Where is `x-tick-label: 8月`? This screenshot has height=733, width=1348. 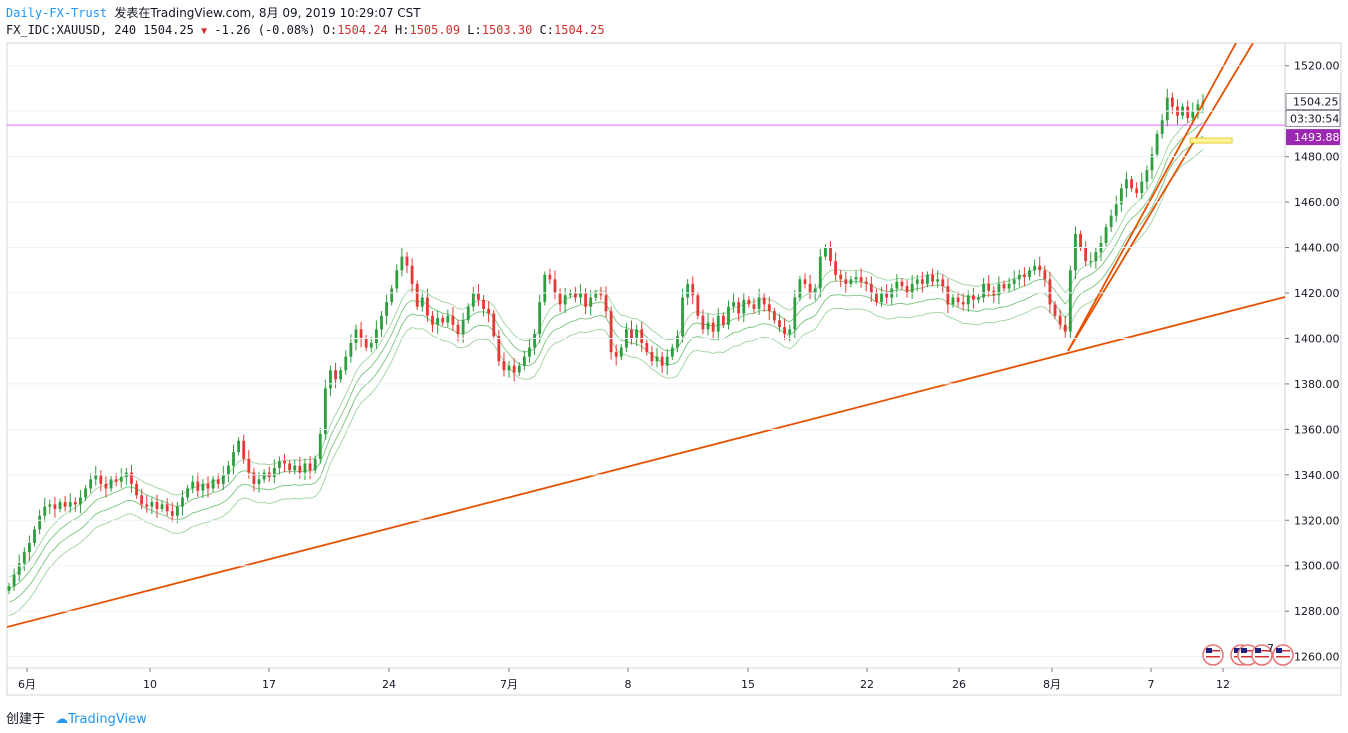
x-tick-label: 8月 is located at coordinates (1052, 684).